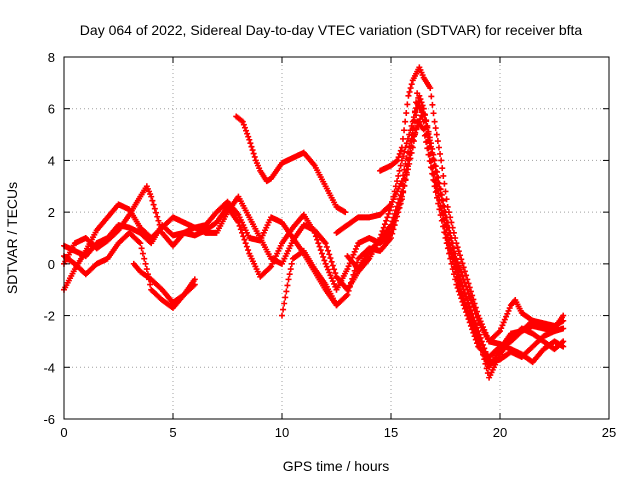 This screenshot has height=480, width=640. What do you see at coordinates (51, 109) in the screenshot?
I see `y-tick-label: 6` at bounding box center [51, 109].